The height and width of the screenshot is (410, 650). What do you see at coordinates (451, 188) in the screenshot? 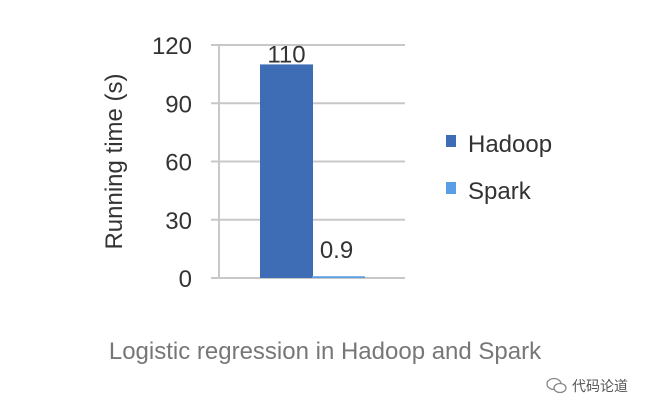
I see `legend-swatch-spark` at bounding box center [451, 188].